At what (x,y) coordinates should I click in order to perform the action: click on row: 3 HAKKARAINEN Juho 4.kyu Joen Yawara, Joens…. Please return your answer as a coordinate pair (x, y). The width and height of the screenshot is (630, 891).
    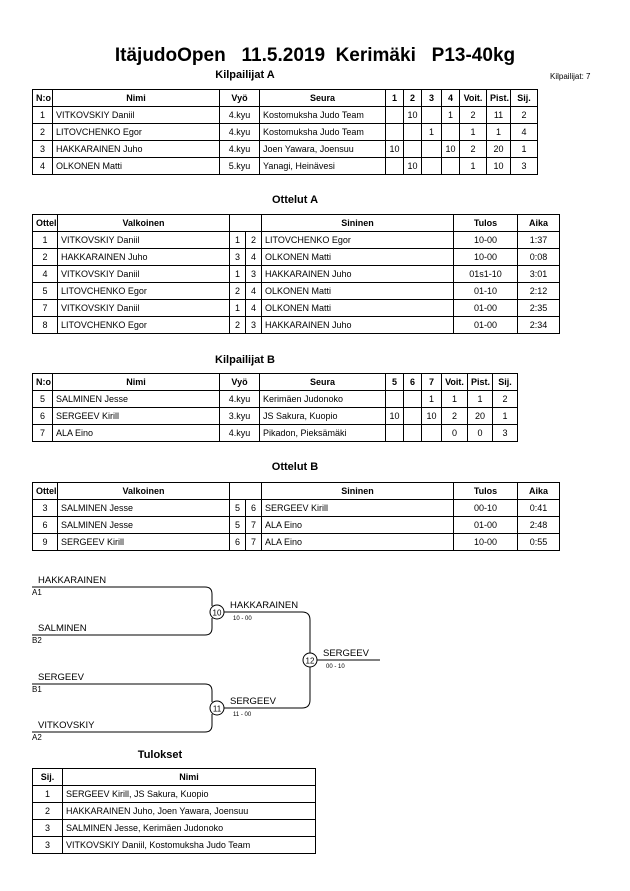
    Looking at the image, I should click on (285, 149).